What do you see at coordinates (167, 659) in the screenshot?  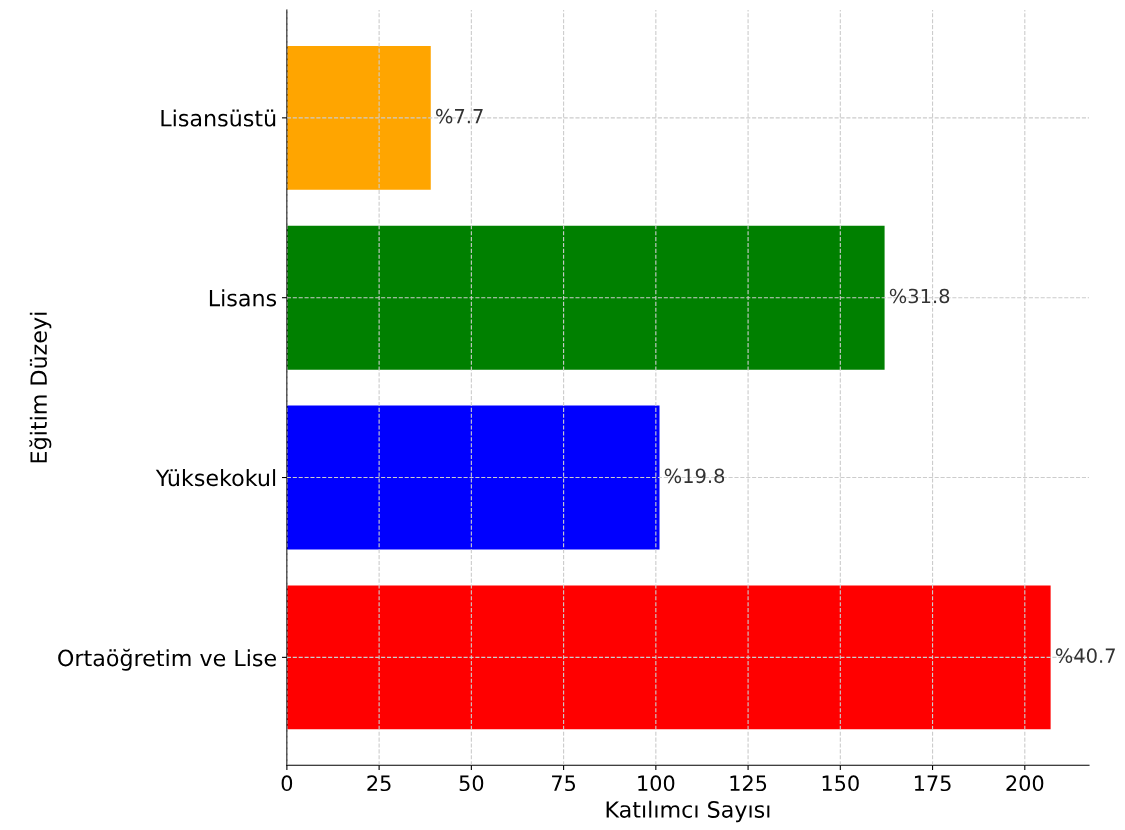 I see `y-tick-label: Ortaöğretim ve Lise` at bounding box center [167, 659].